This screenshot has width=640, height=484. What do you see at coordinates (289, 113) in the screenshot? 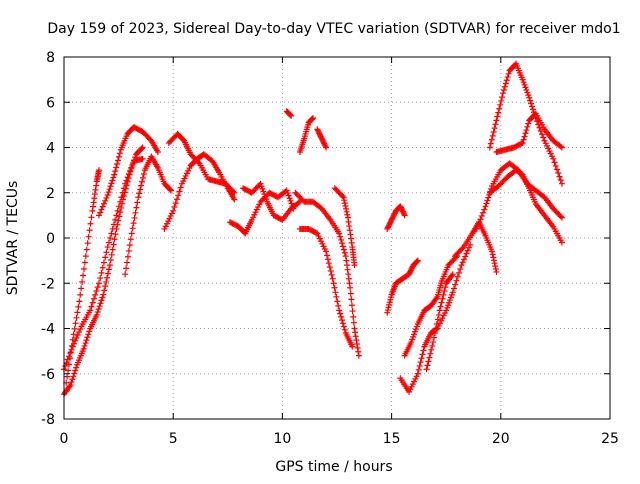
I see `series-sat-j` at bounding box center [289, 113].